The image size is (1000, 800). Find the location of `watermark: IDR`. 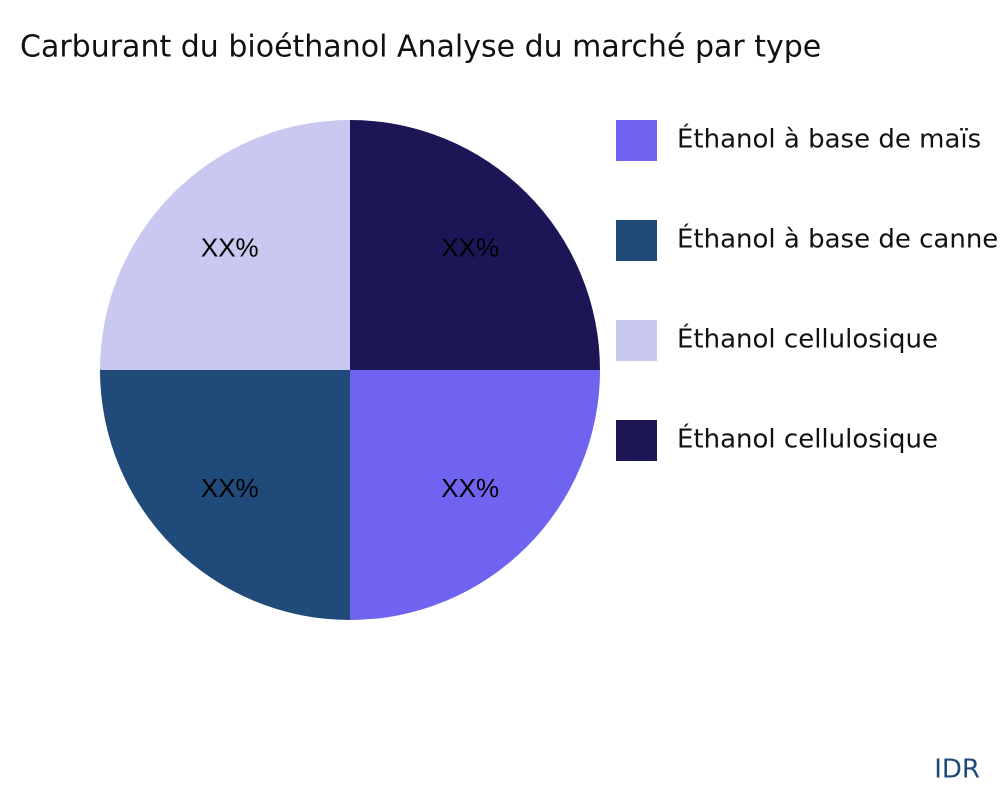

watermark: IDR is located at coordinates (957, 770).